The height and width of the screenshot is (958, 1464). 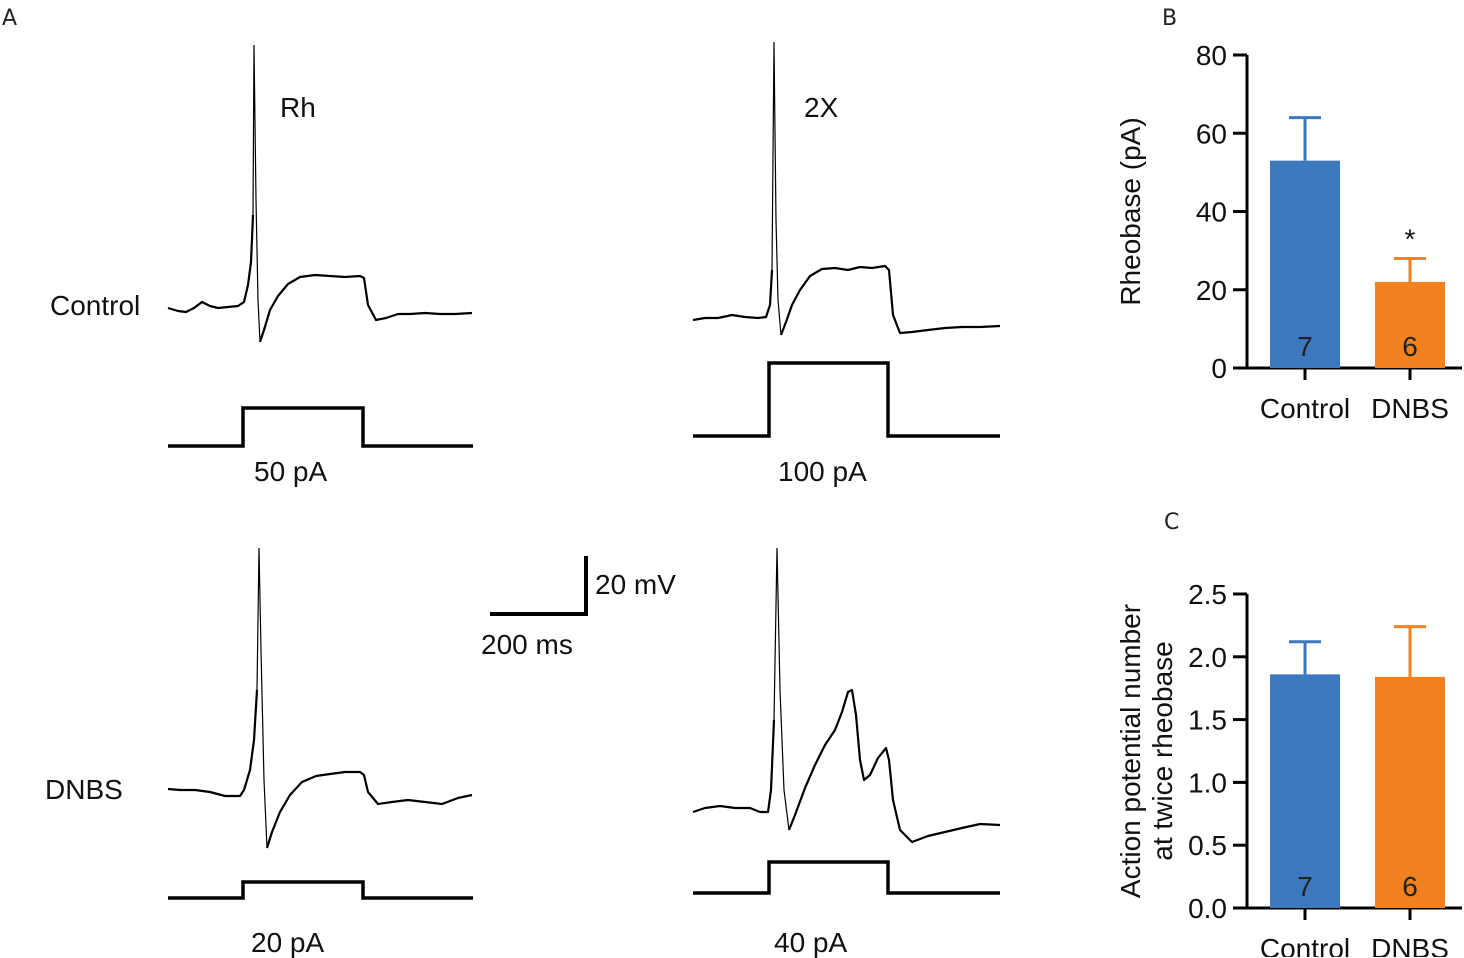 What do you see at coordinates (846, 399) in the screenshot?
I see `trace-control-2x-current` at bounding box center [846, 399].